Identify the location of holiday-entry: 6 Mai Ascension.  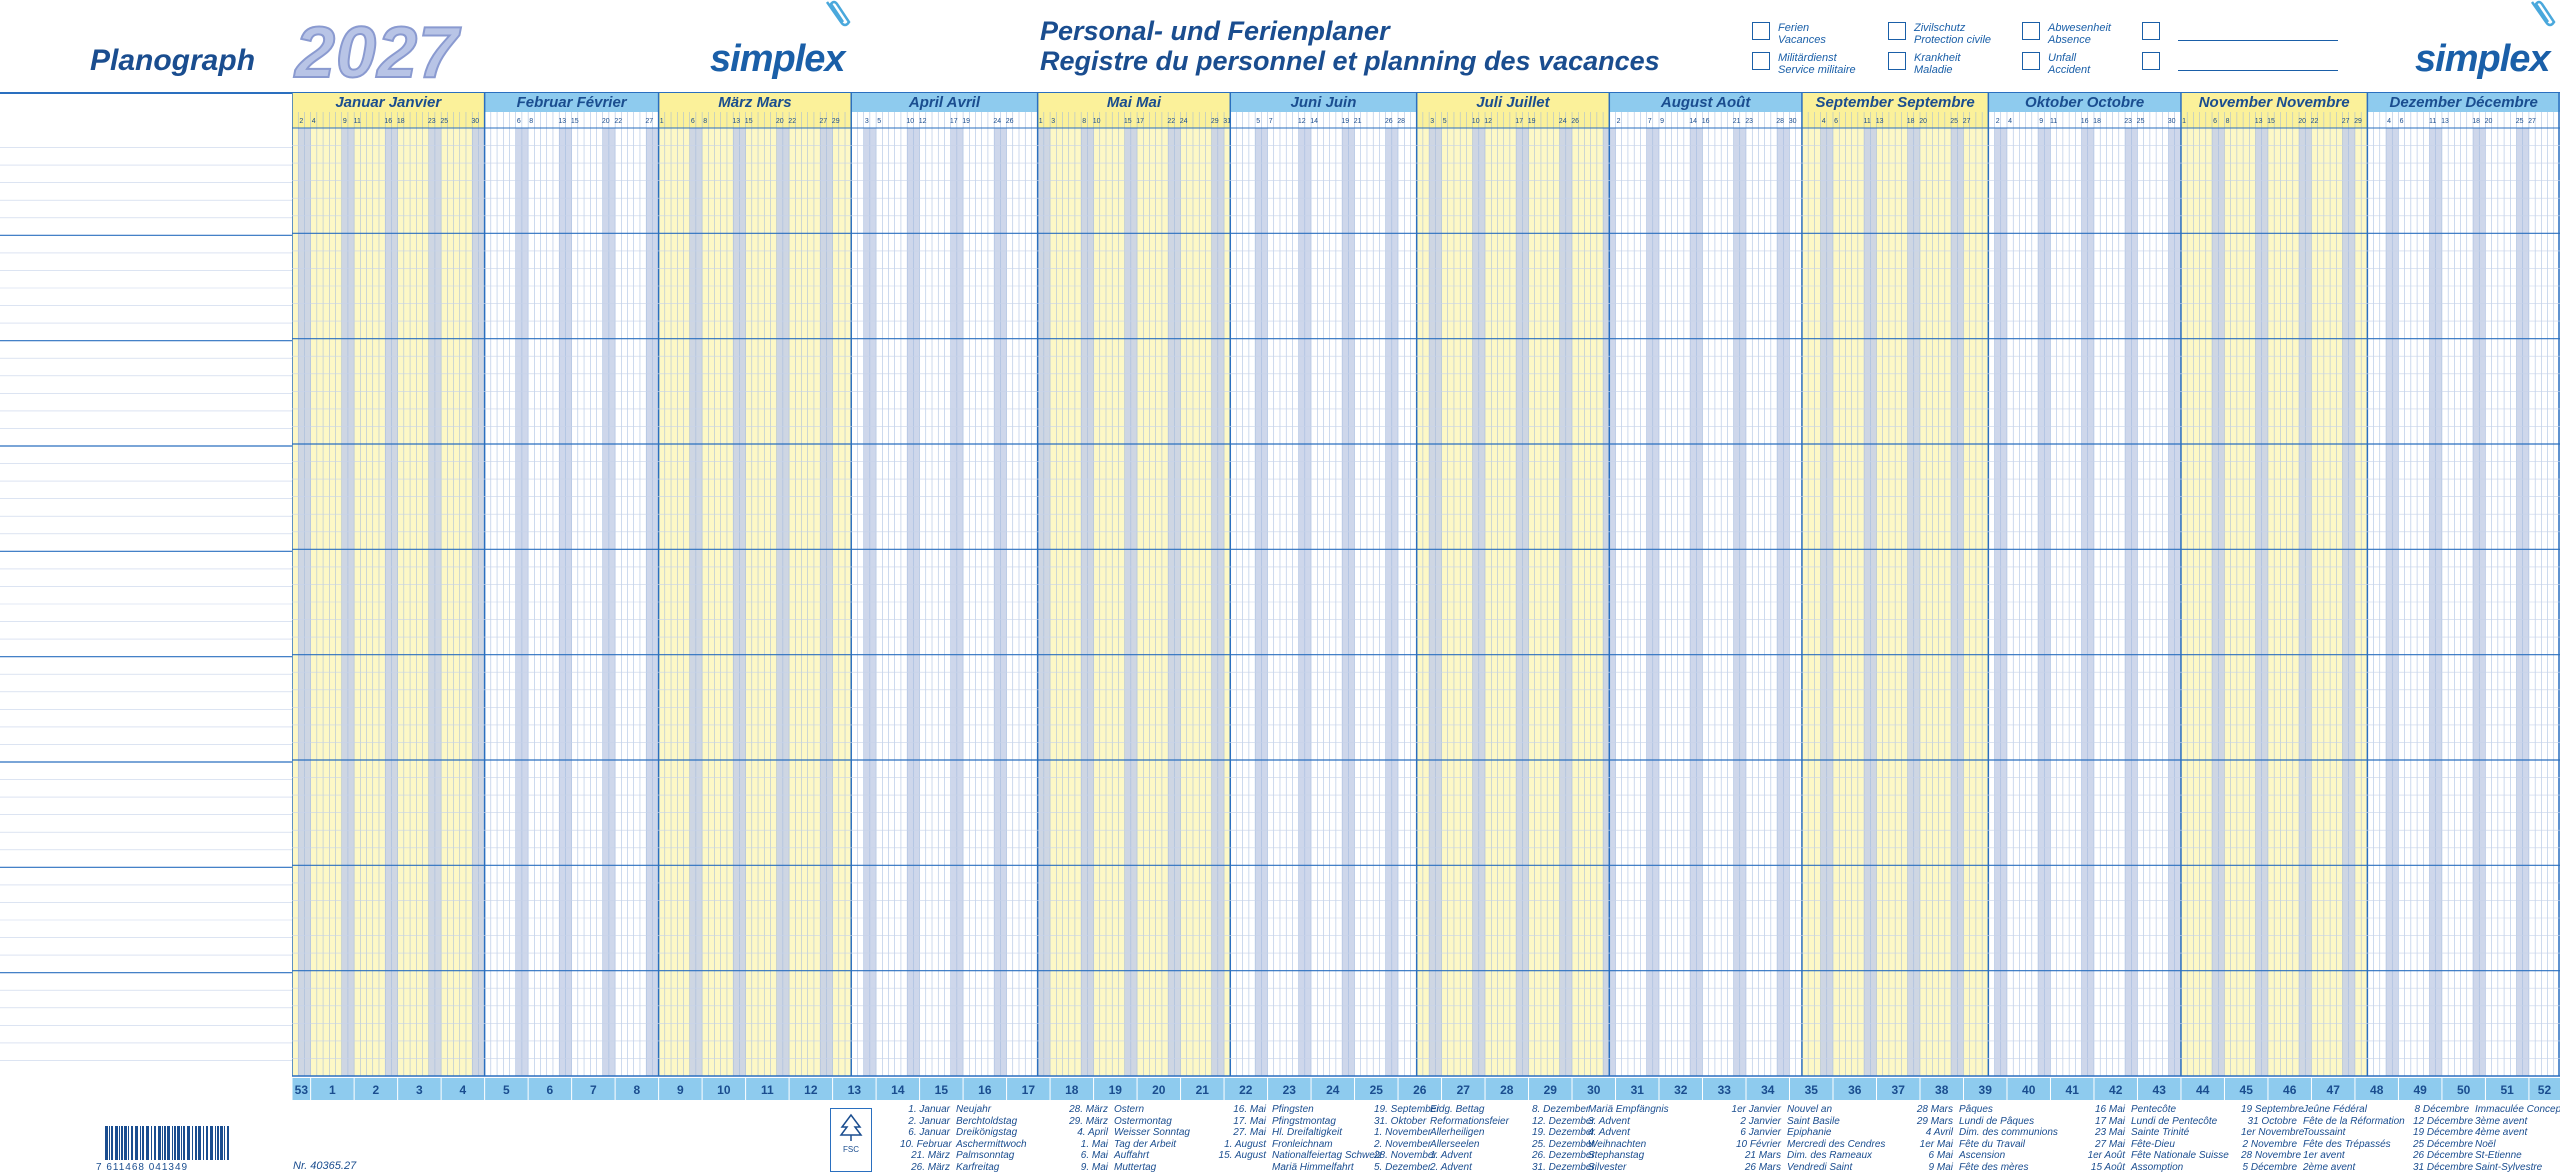
(1967, 1155).